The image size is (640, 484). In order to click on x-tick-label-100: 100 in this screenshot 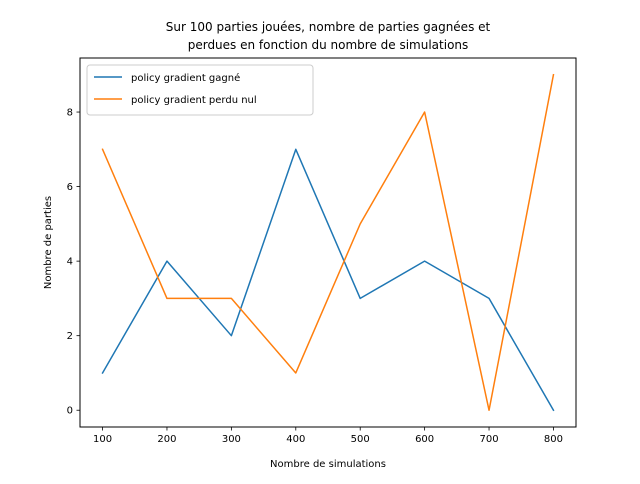, I will do `click(102, 439)`.